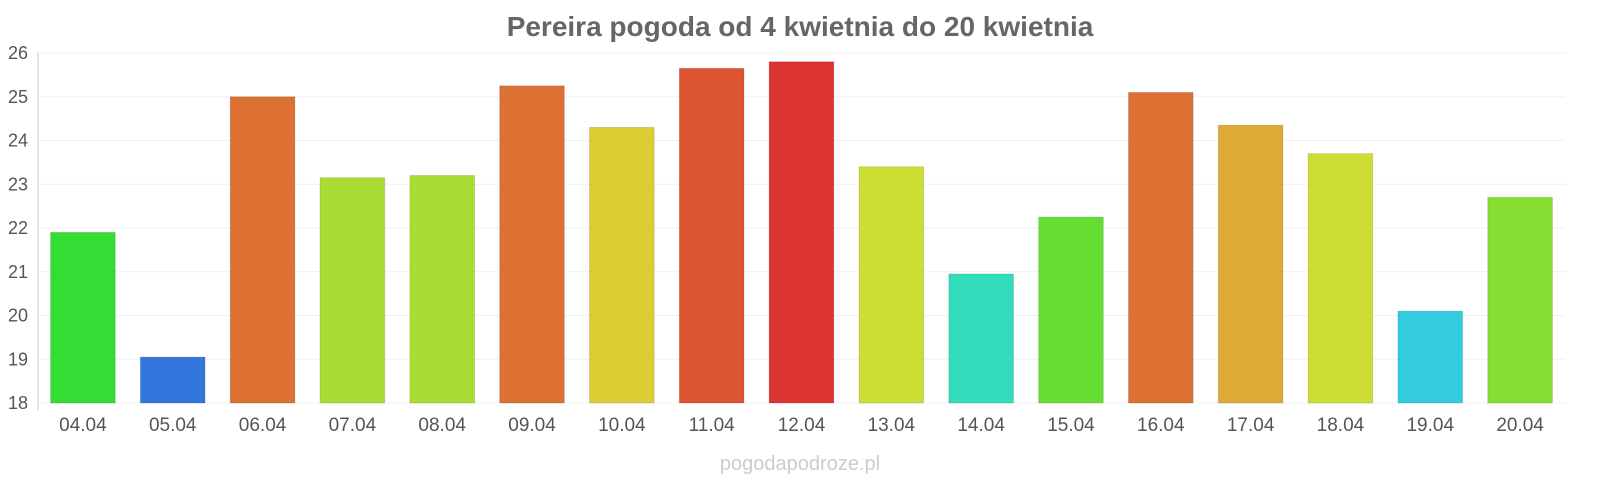  Describe the element at coordinates (83, 425) in the screenshot. I see `x-tick-label: 04.04` at that location.